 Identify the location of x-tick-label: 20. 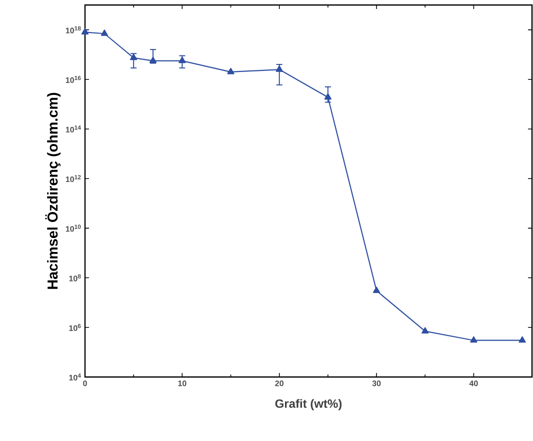
(279, 383).